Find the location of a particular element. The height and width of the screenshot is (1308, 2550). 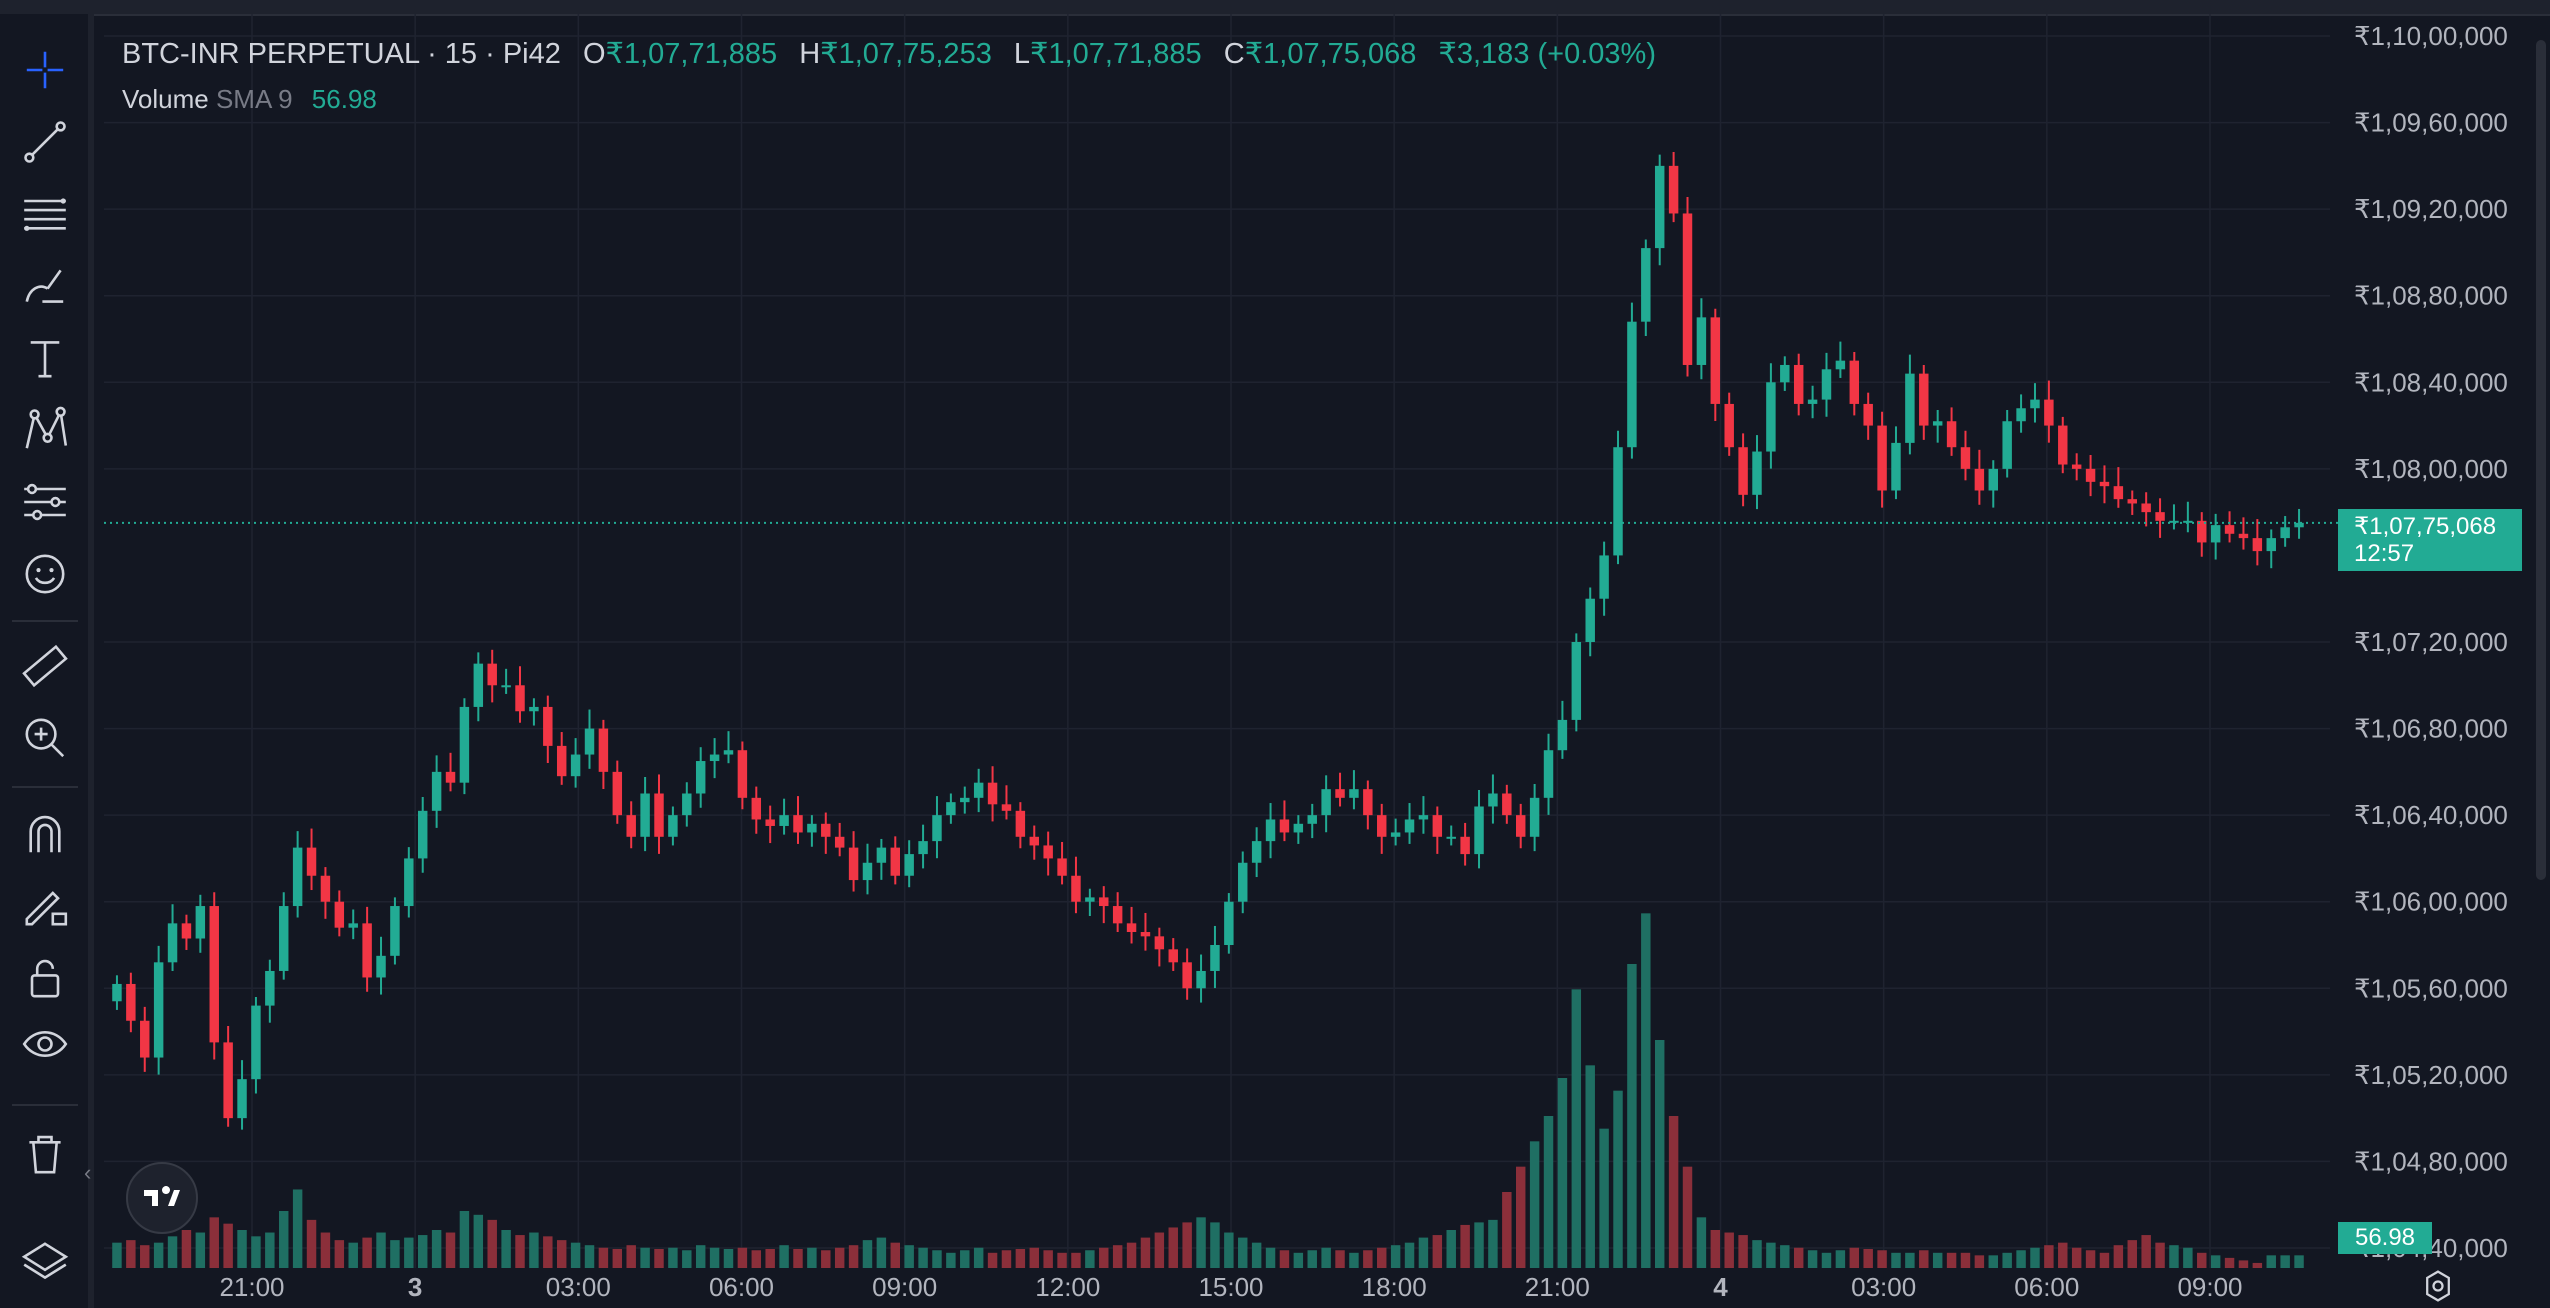

high-label: H is located at coordinates (810, 54).